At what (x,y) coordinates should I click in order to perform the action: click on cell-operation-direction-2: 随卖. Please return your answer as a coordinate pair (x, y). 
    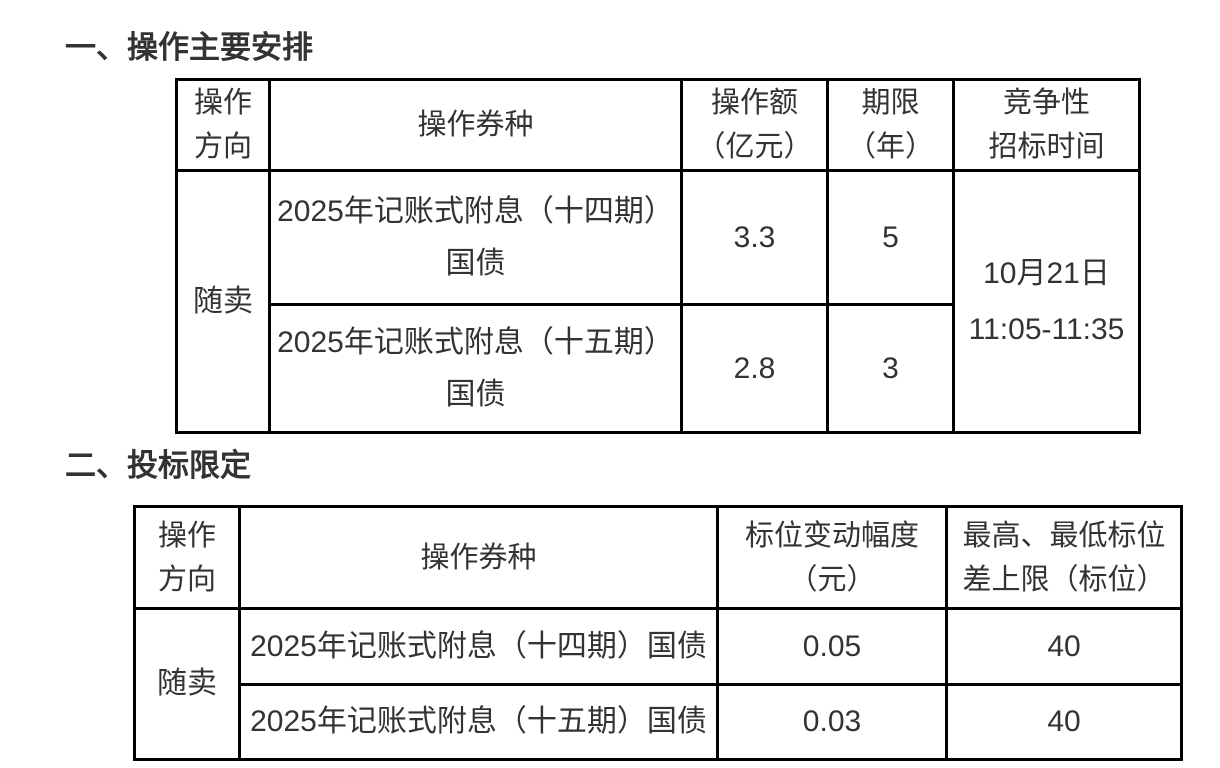
    Looking at the image, I should click on (187, 684).